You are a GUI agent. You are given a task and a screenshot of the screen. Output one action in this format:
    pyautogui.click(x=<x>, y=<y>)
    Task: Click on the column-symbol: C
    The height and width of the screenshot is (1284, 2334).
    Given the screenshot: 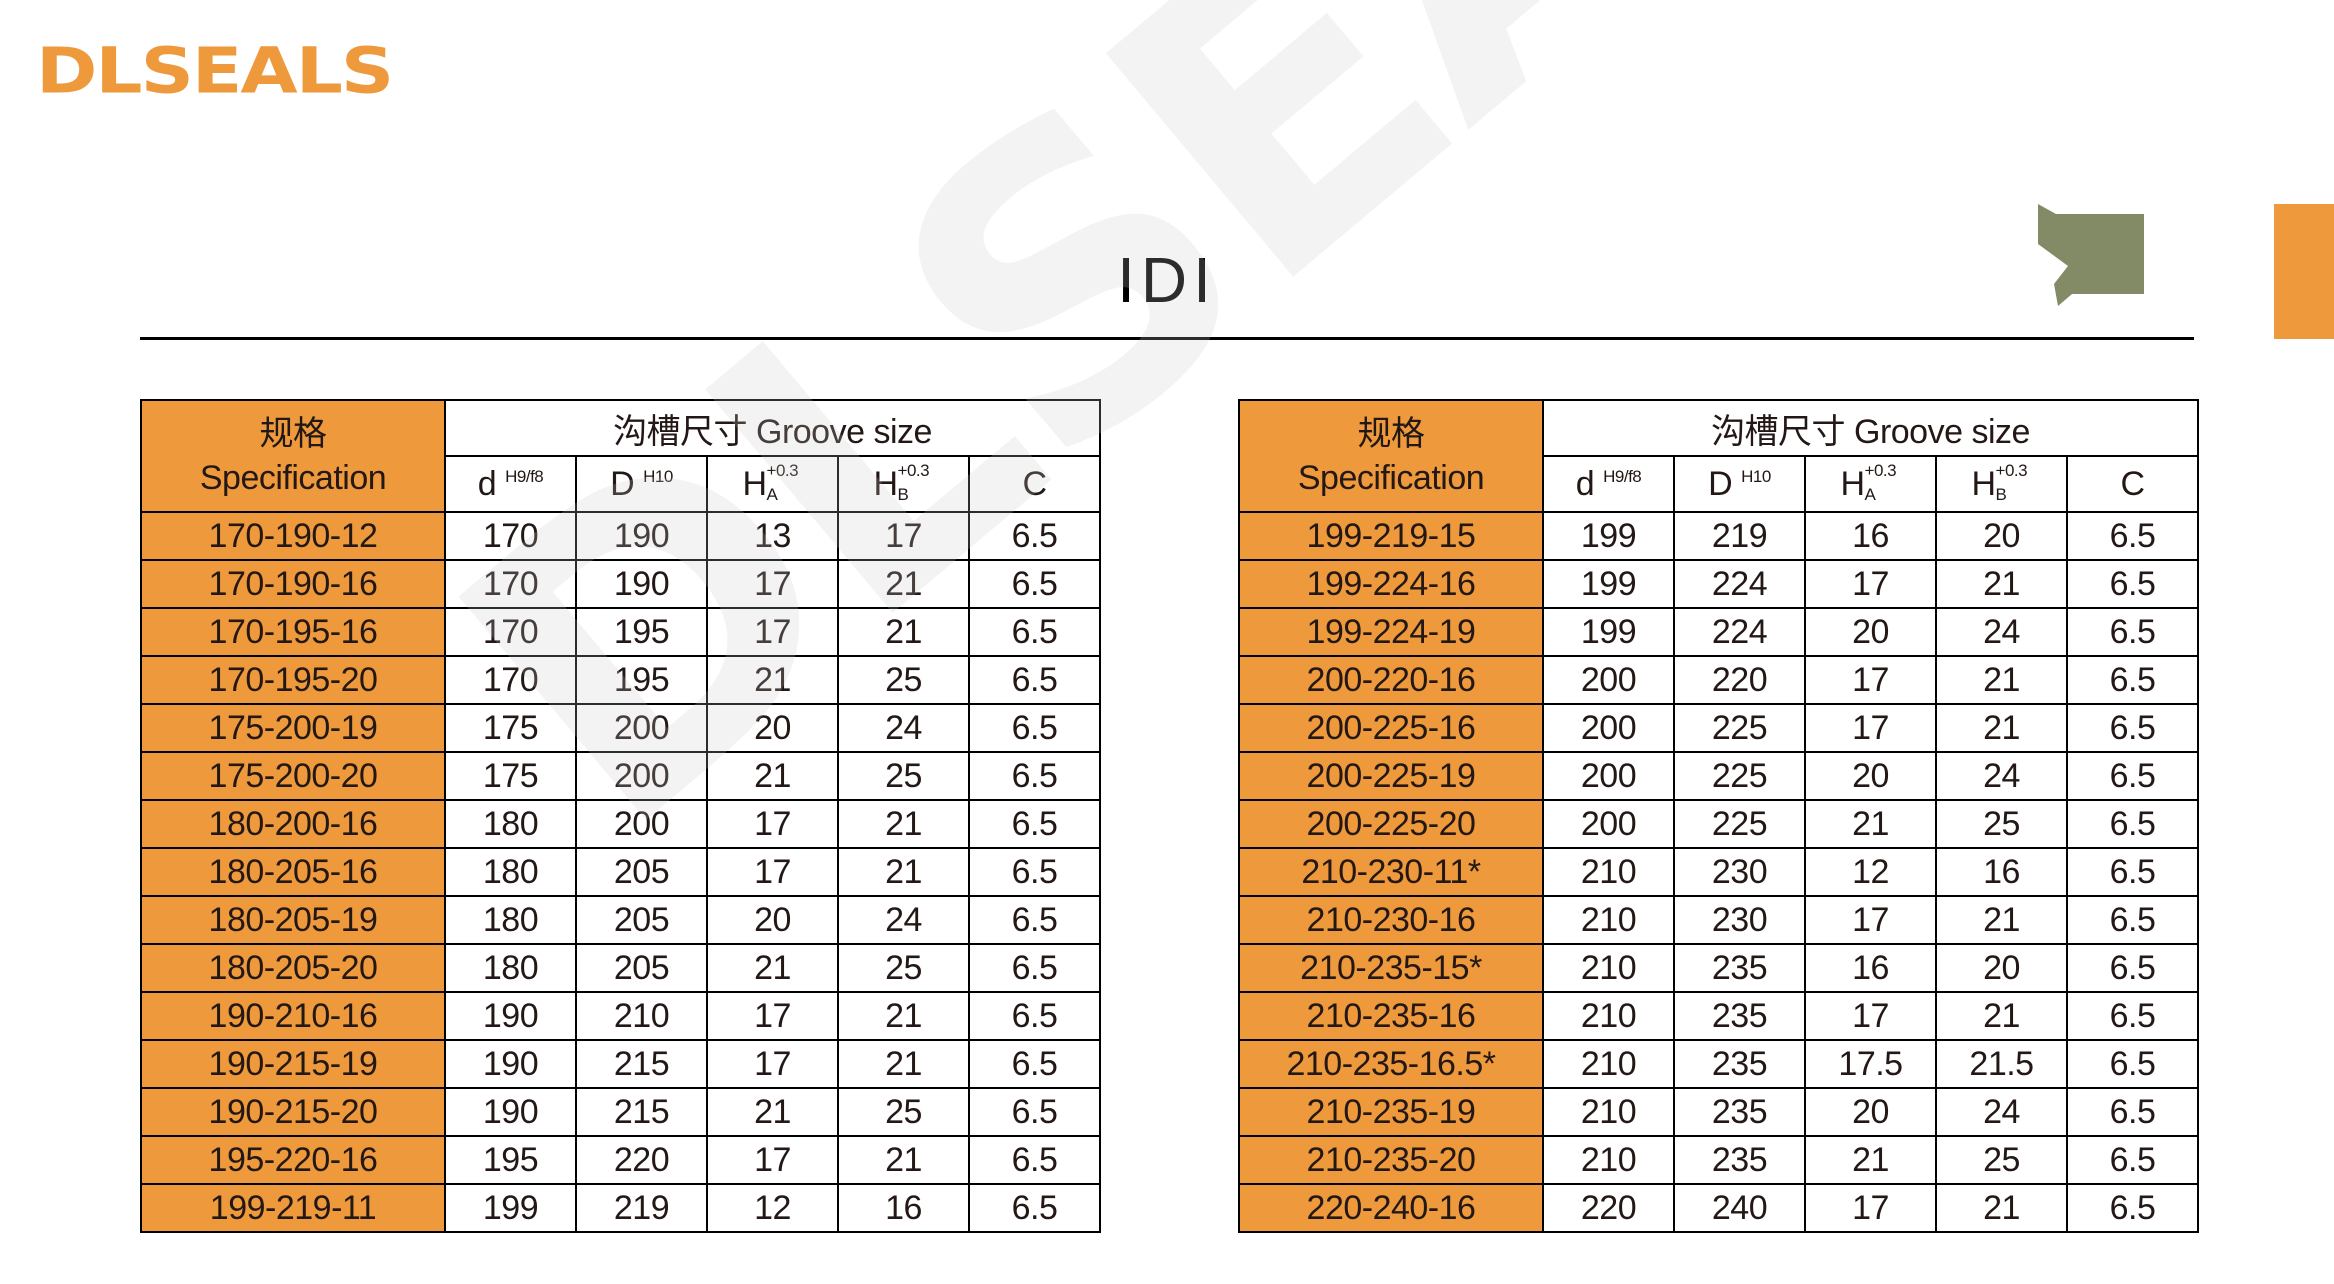 What is the action you would take?
    pyautogui.click(x=1034, y=483)
    